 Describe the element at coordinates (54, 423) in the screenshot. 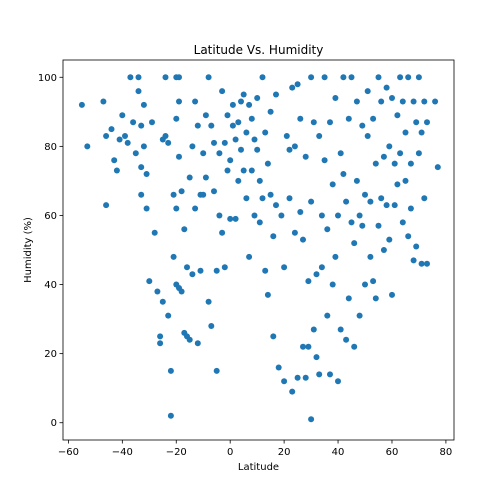

I see `y-tick-label: 0` at that location.